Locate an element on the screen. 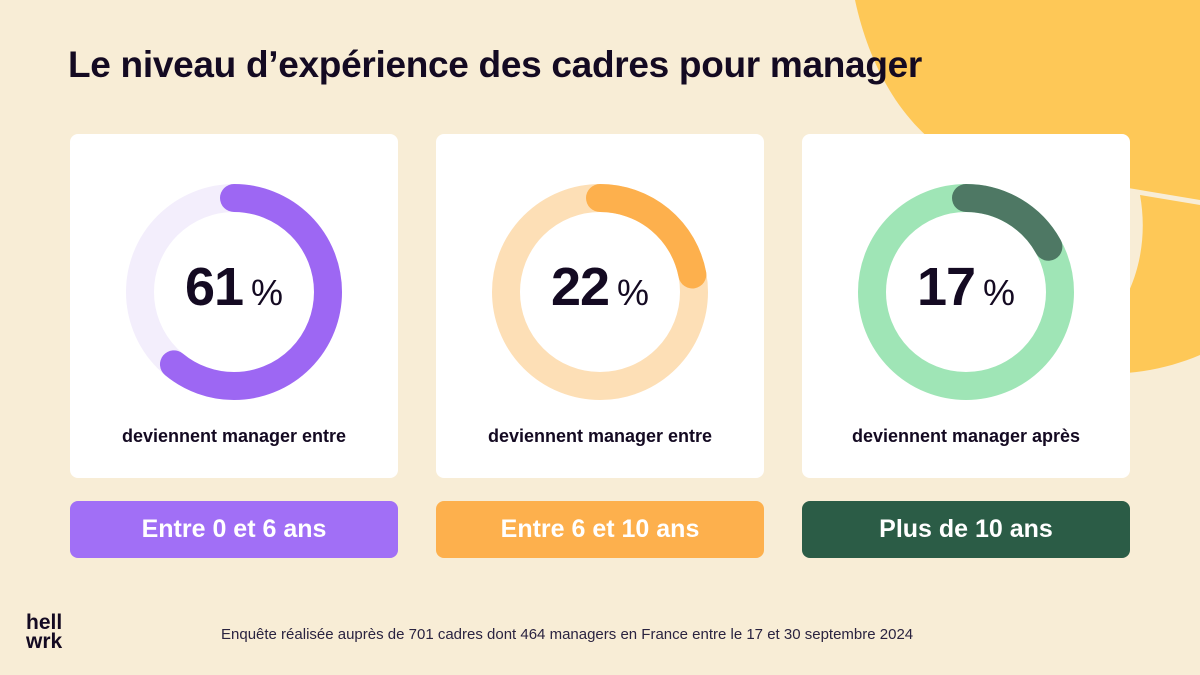 The width and height of the screenshot is (1200, 675). stat-card-10-plus-years: 17% deviennent manager après is located at coordinates (966, 306).